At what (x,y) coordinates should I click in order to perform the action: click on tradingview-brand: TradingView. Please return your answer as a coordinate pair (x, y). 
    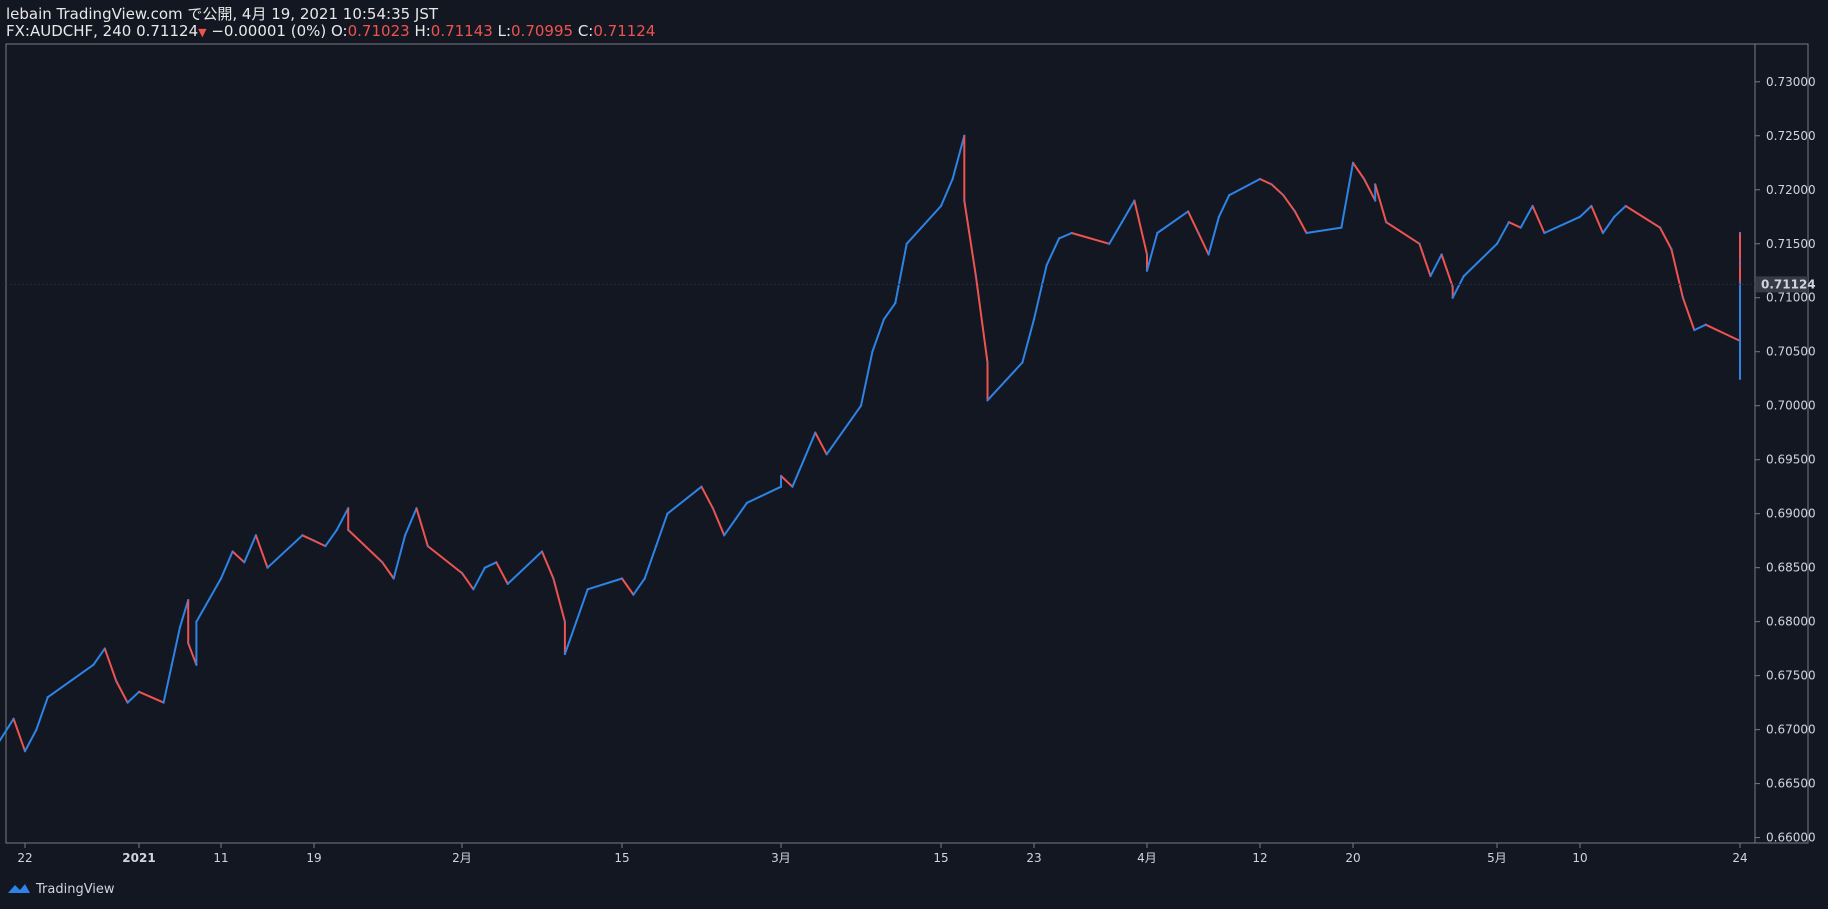
    Looking at the image, I should click on (60, 889).